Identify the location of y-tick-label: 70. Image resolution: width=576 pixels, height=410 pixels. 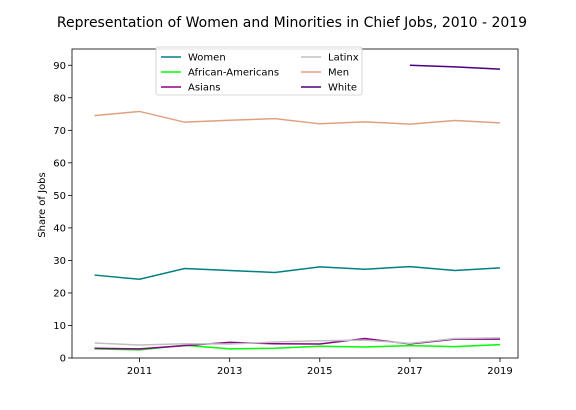
(59, 131).